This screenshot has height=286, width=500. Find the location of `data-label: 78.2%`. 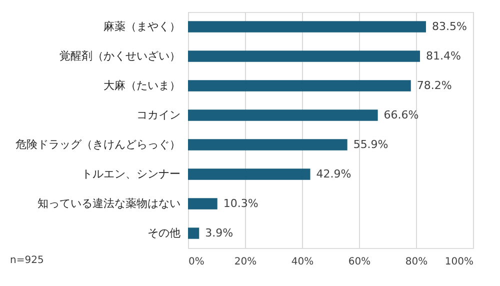

data-label: 78.2% is located at coordinates (434, 85).